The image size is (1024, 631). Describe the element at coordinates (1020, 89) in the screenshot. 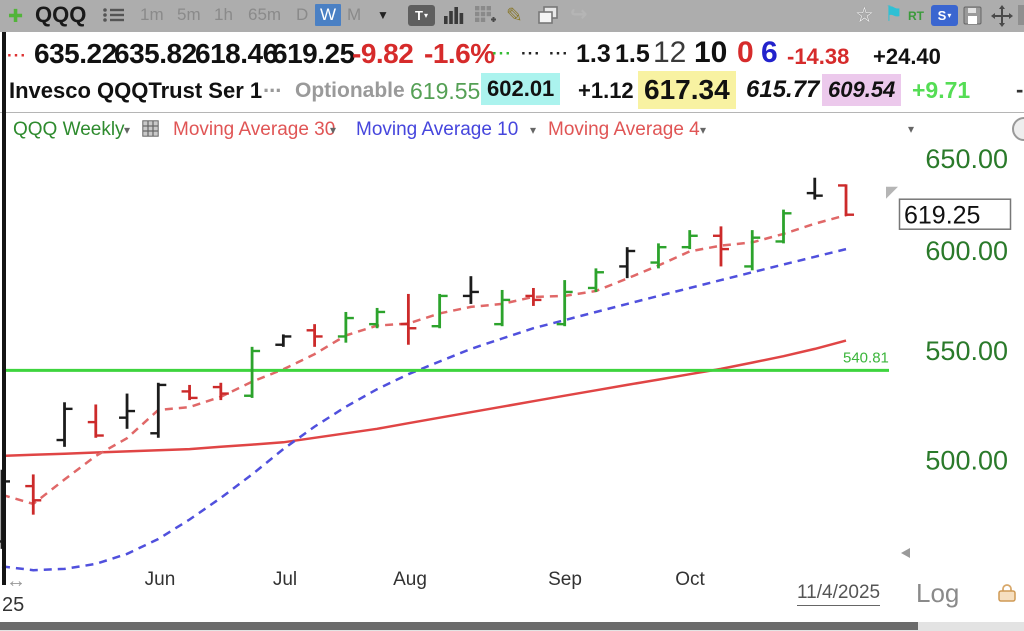

I see `value-cut-off: -` at that location.